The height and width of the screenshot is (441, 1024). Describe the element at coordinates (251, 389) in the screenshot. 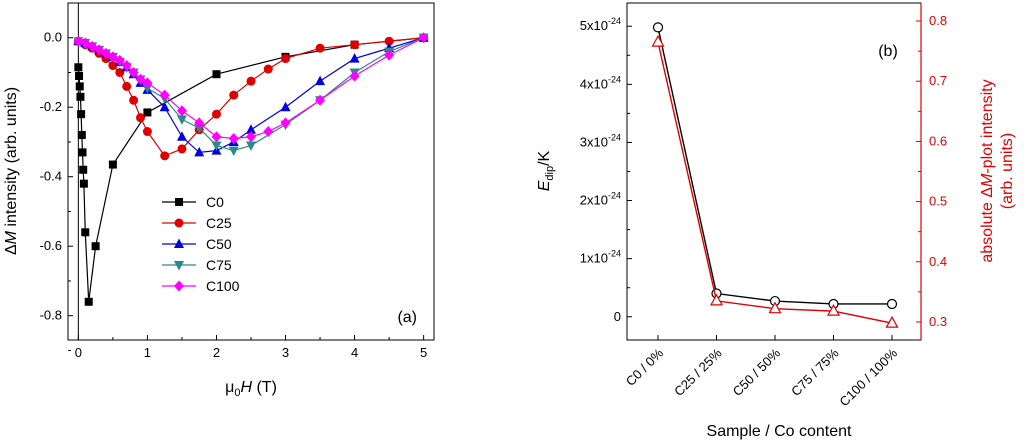

I see `panel-a-xlabel: μ0H (T)` at that location.